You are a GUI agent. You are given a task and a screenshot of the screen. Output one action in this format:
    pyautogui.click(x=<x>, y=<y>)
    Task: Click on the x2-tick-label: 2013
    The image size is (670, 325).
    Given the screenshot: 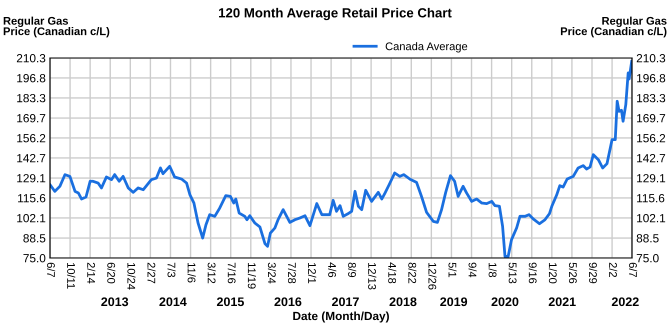 What is the action you would take?
    pyautogui.click(x=114, y=301)
    